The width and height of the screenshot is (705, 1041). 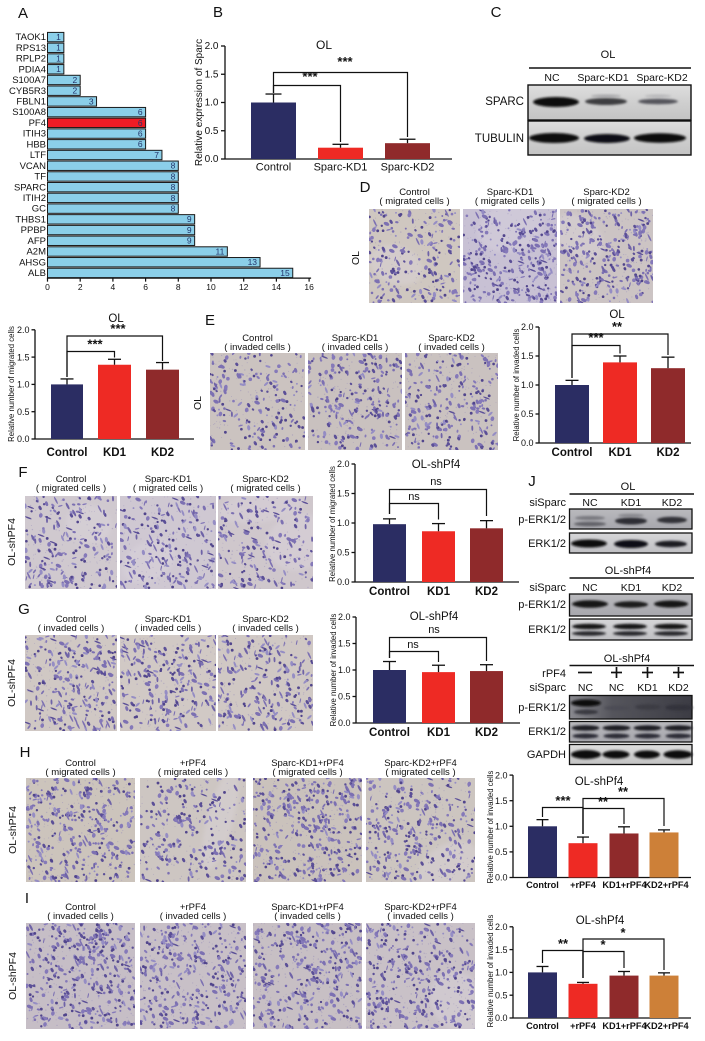 I want to click on svg-text: J, so click(x=532, y=481).